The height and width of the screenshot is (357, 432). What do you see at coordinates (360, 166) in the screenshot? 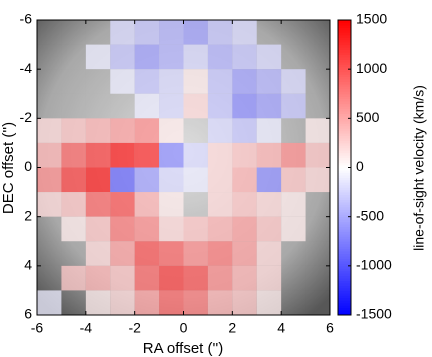
I see `colorbar-tick-label: 0` at bounding box center [360, 166].